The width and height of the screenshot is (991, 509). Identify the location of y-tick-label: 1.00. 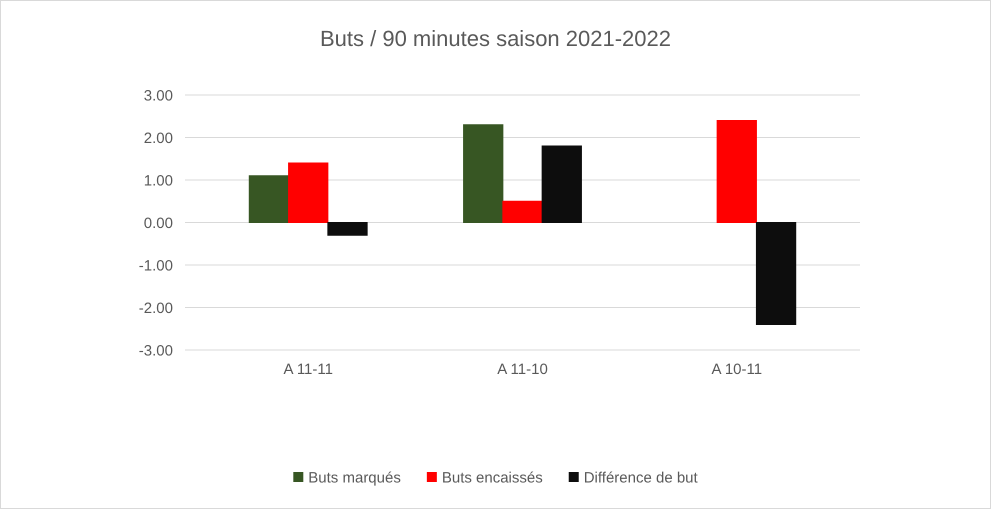
(158, 181).